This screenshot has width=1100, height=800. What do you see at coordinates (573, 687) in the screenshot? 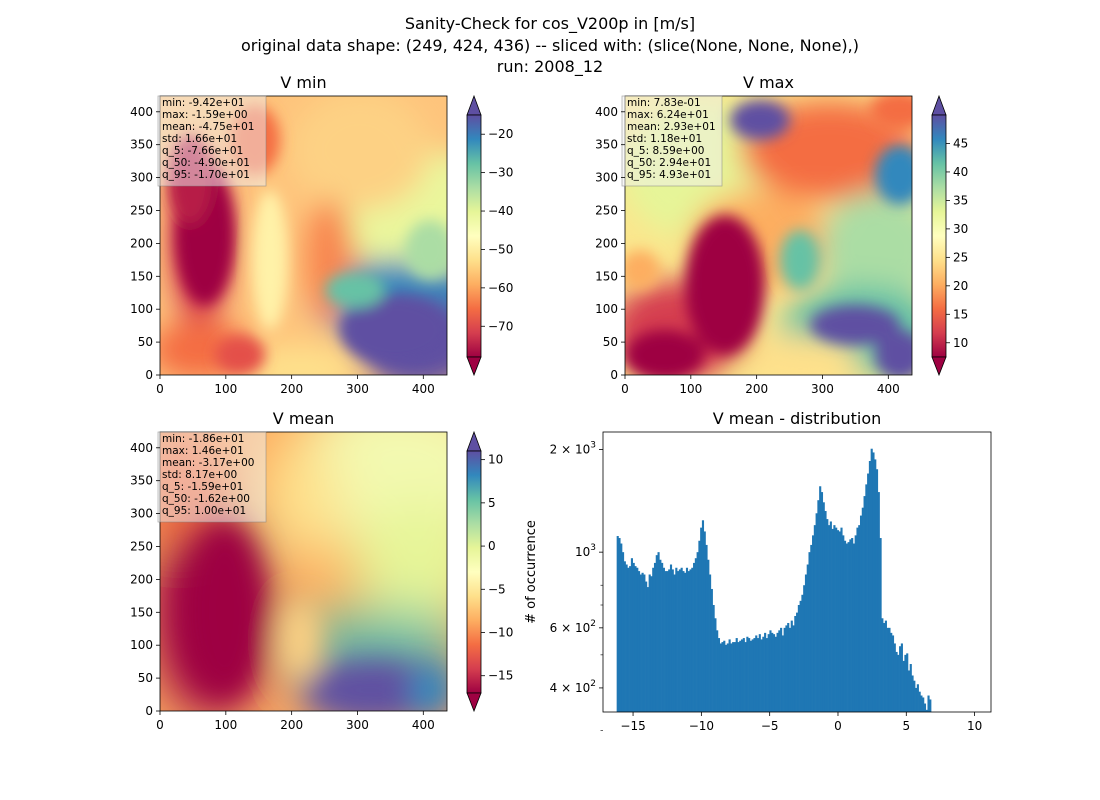
I see `y-tick-label: 4 × 10²` at bounding box center [573, 687].